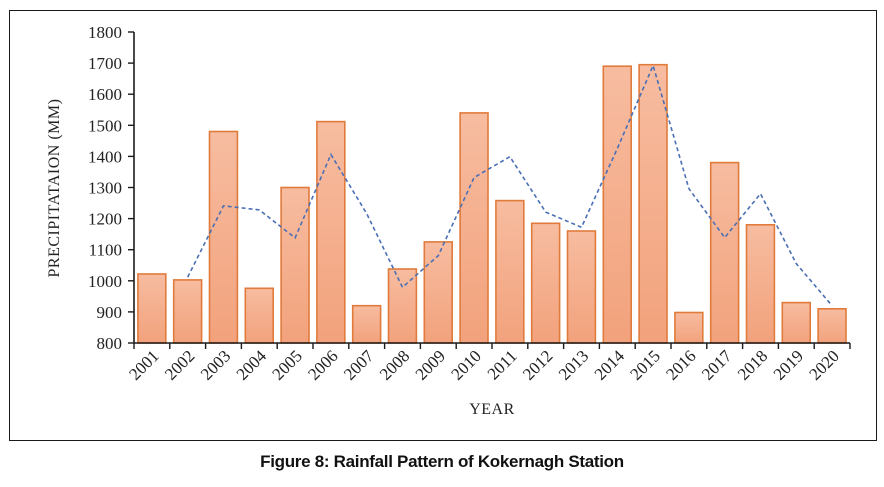  What do you see at coordinates (359, 365) in the screenshot?
I see `x-tick-label: 2007` at bounding box center [359, 365].